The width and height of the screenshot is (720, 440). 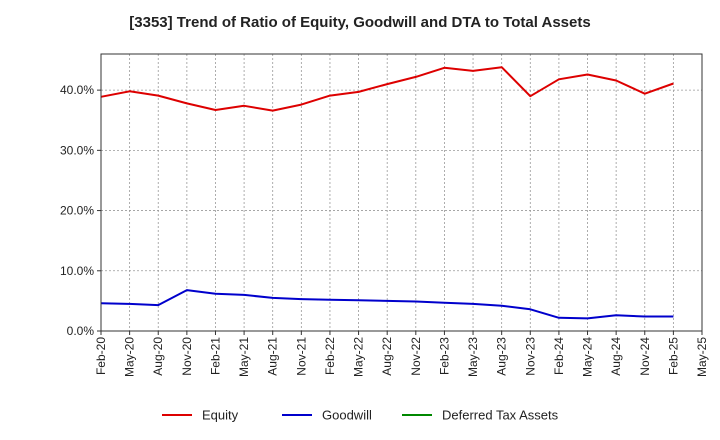 I want to click on x-tick-label: Nov-24, so click(x=645, y=356).